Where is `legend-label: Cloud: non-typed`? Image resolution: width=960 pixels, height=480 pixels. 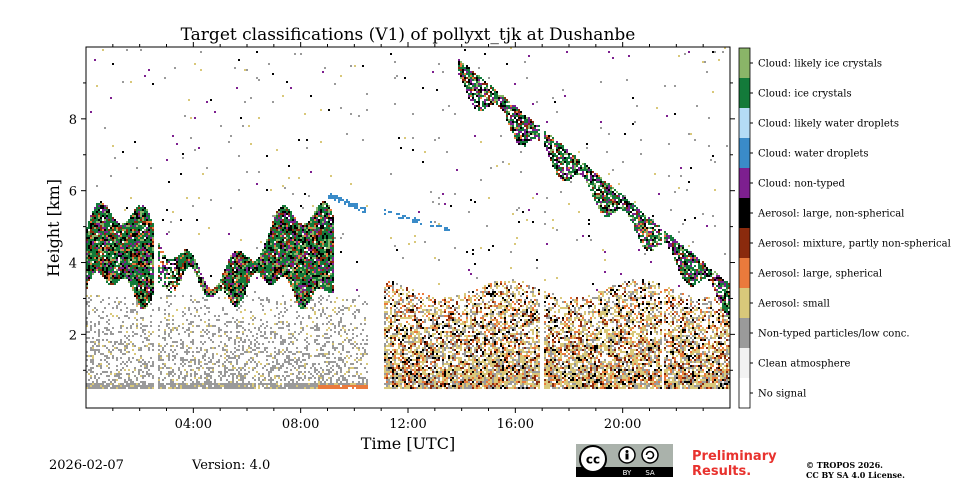 legend-label: Cloud: non-typed is located at coordinates (802, 184).